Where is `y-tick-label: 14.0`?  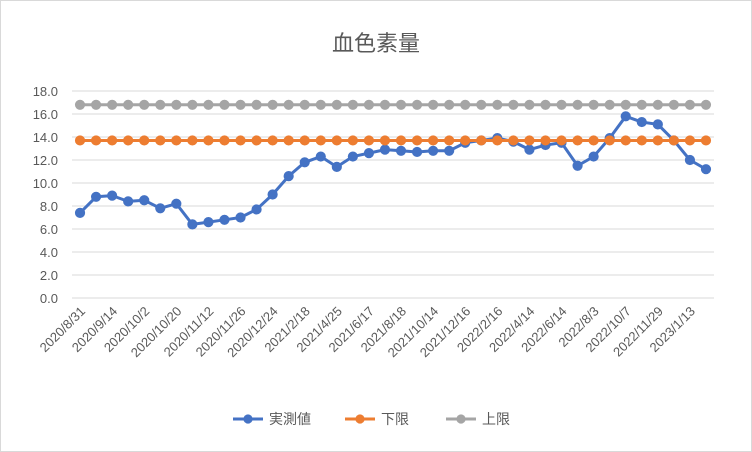 y-tick-label: 14.0 is located at coordinates (45, 137).